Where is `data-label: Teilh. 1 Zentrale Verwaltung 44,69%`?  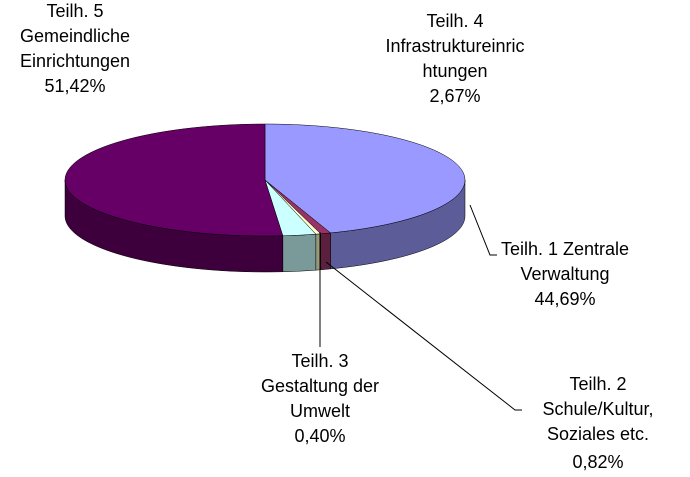 data-label: Teilh. 1 Zentrale Verwaltung 44,69% is located at coordinates (565, 274).